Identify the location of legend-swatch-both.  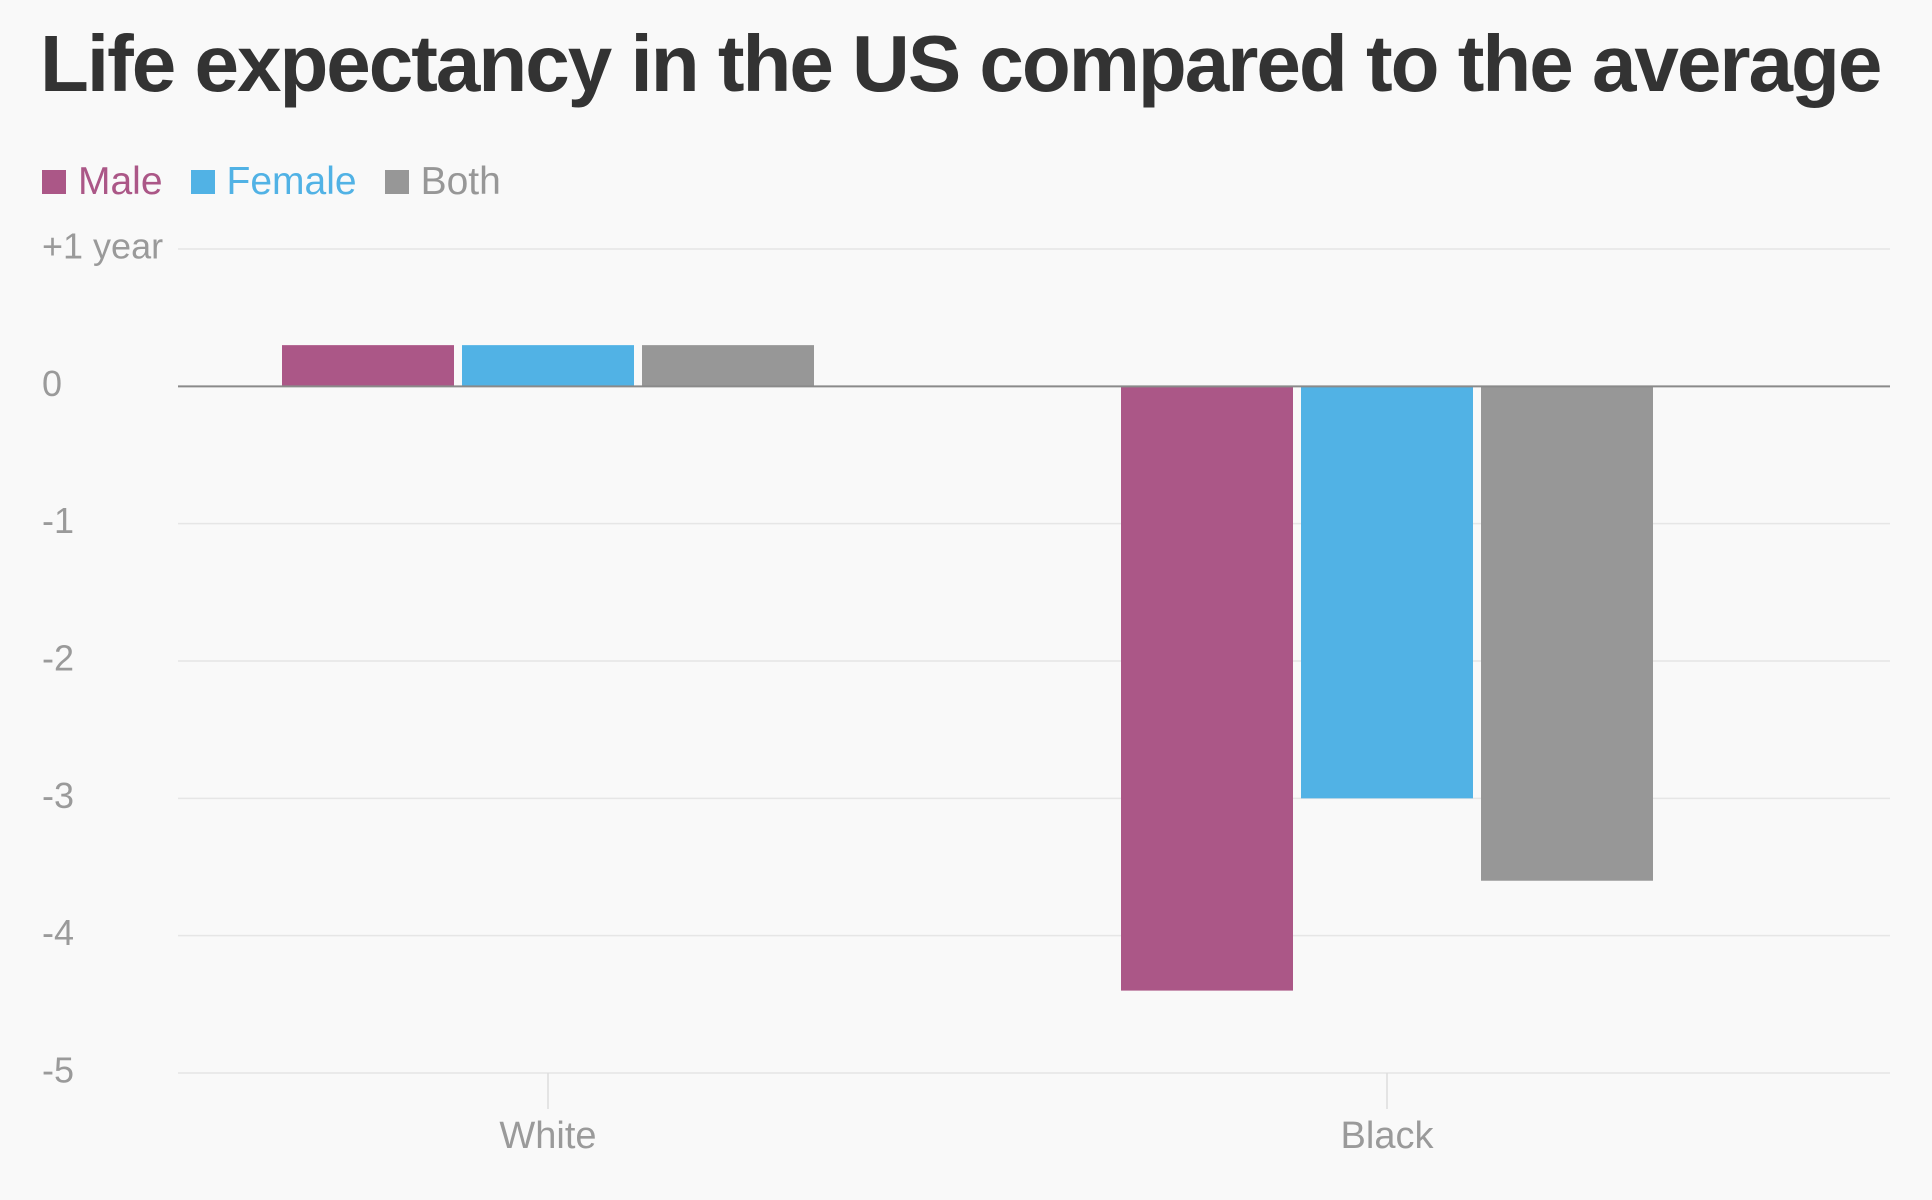
(396, 182).